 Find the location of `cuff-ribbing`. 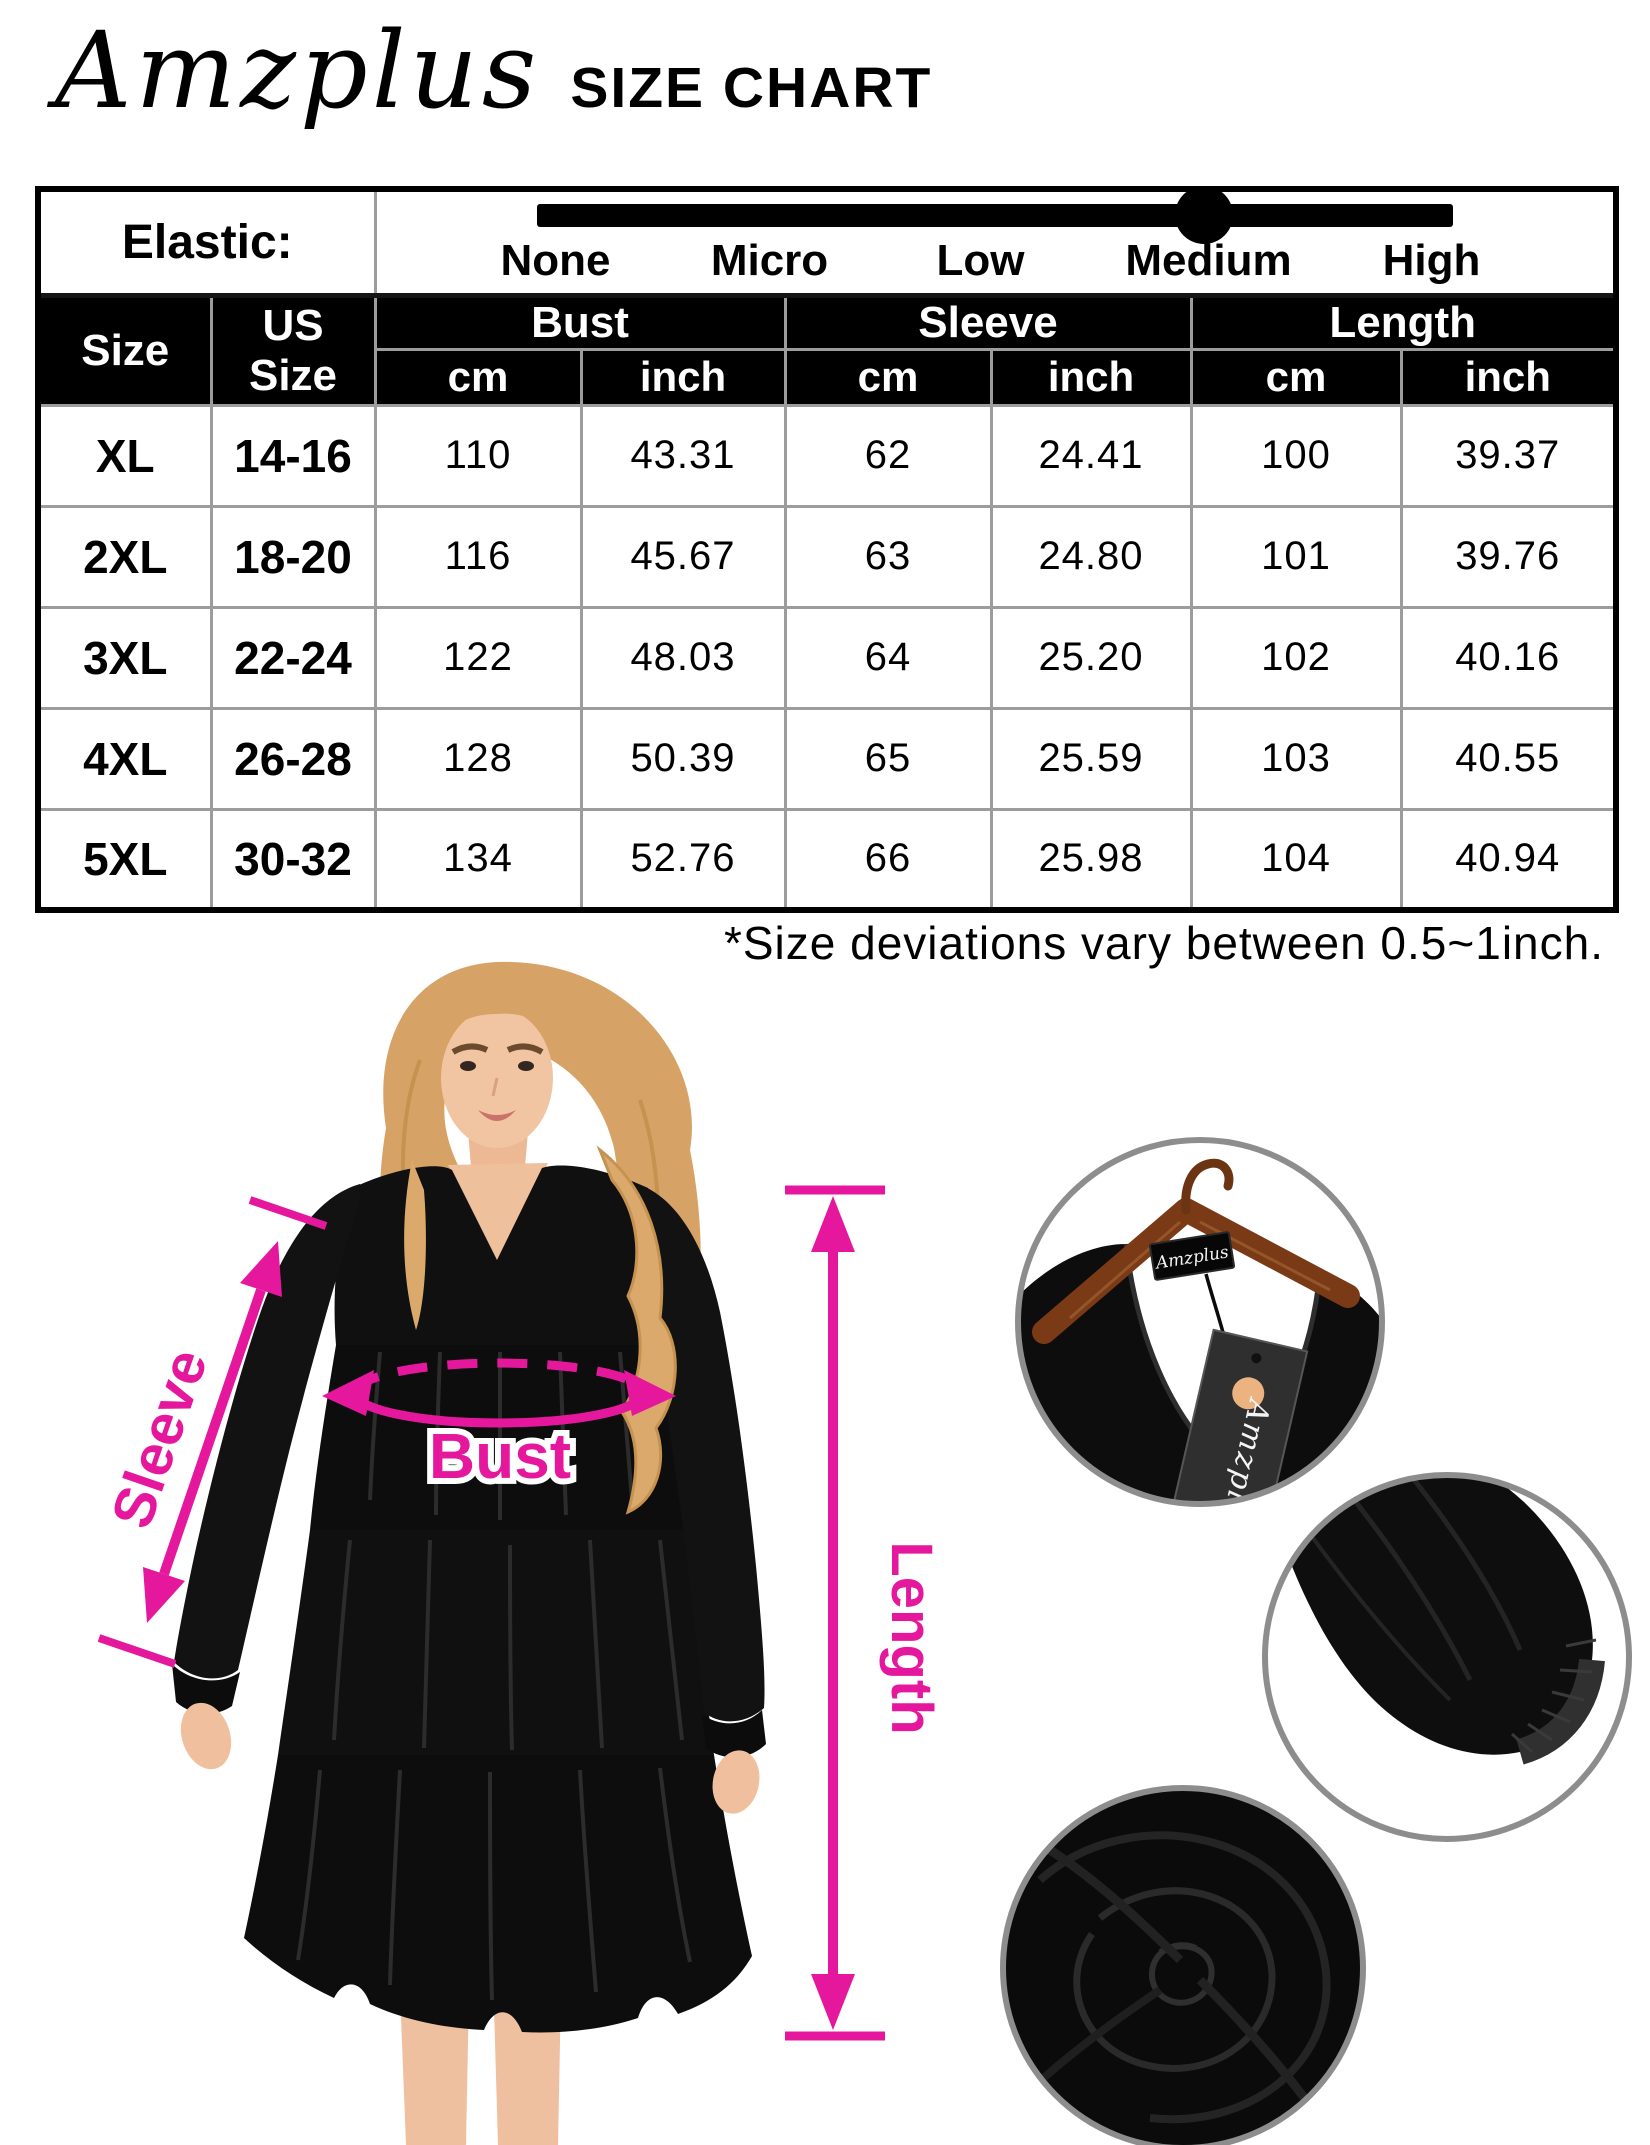

cuff-ribbing is located at coordinates (1553, 1696).